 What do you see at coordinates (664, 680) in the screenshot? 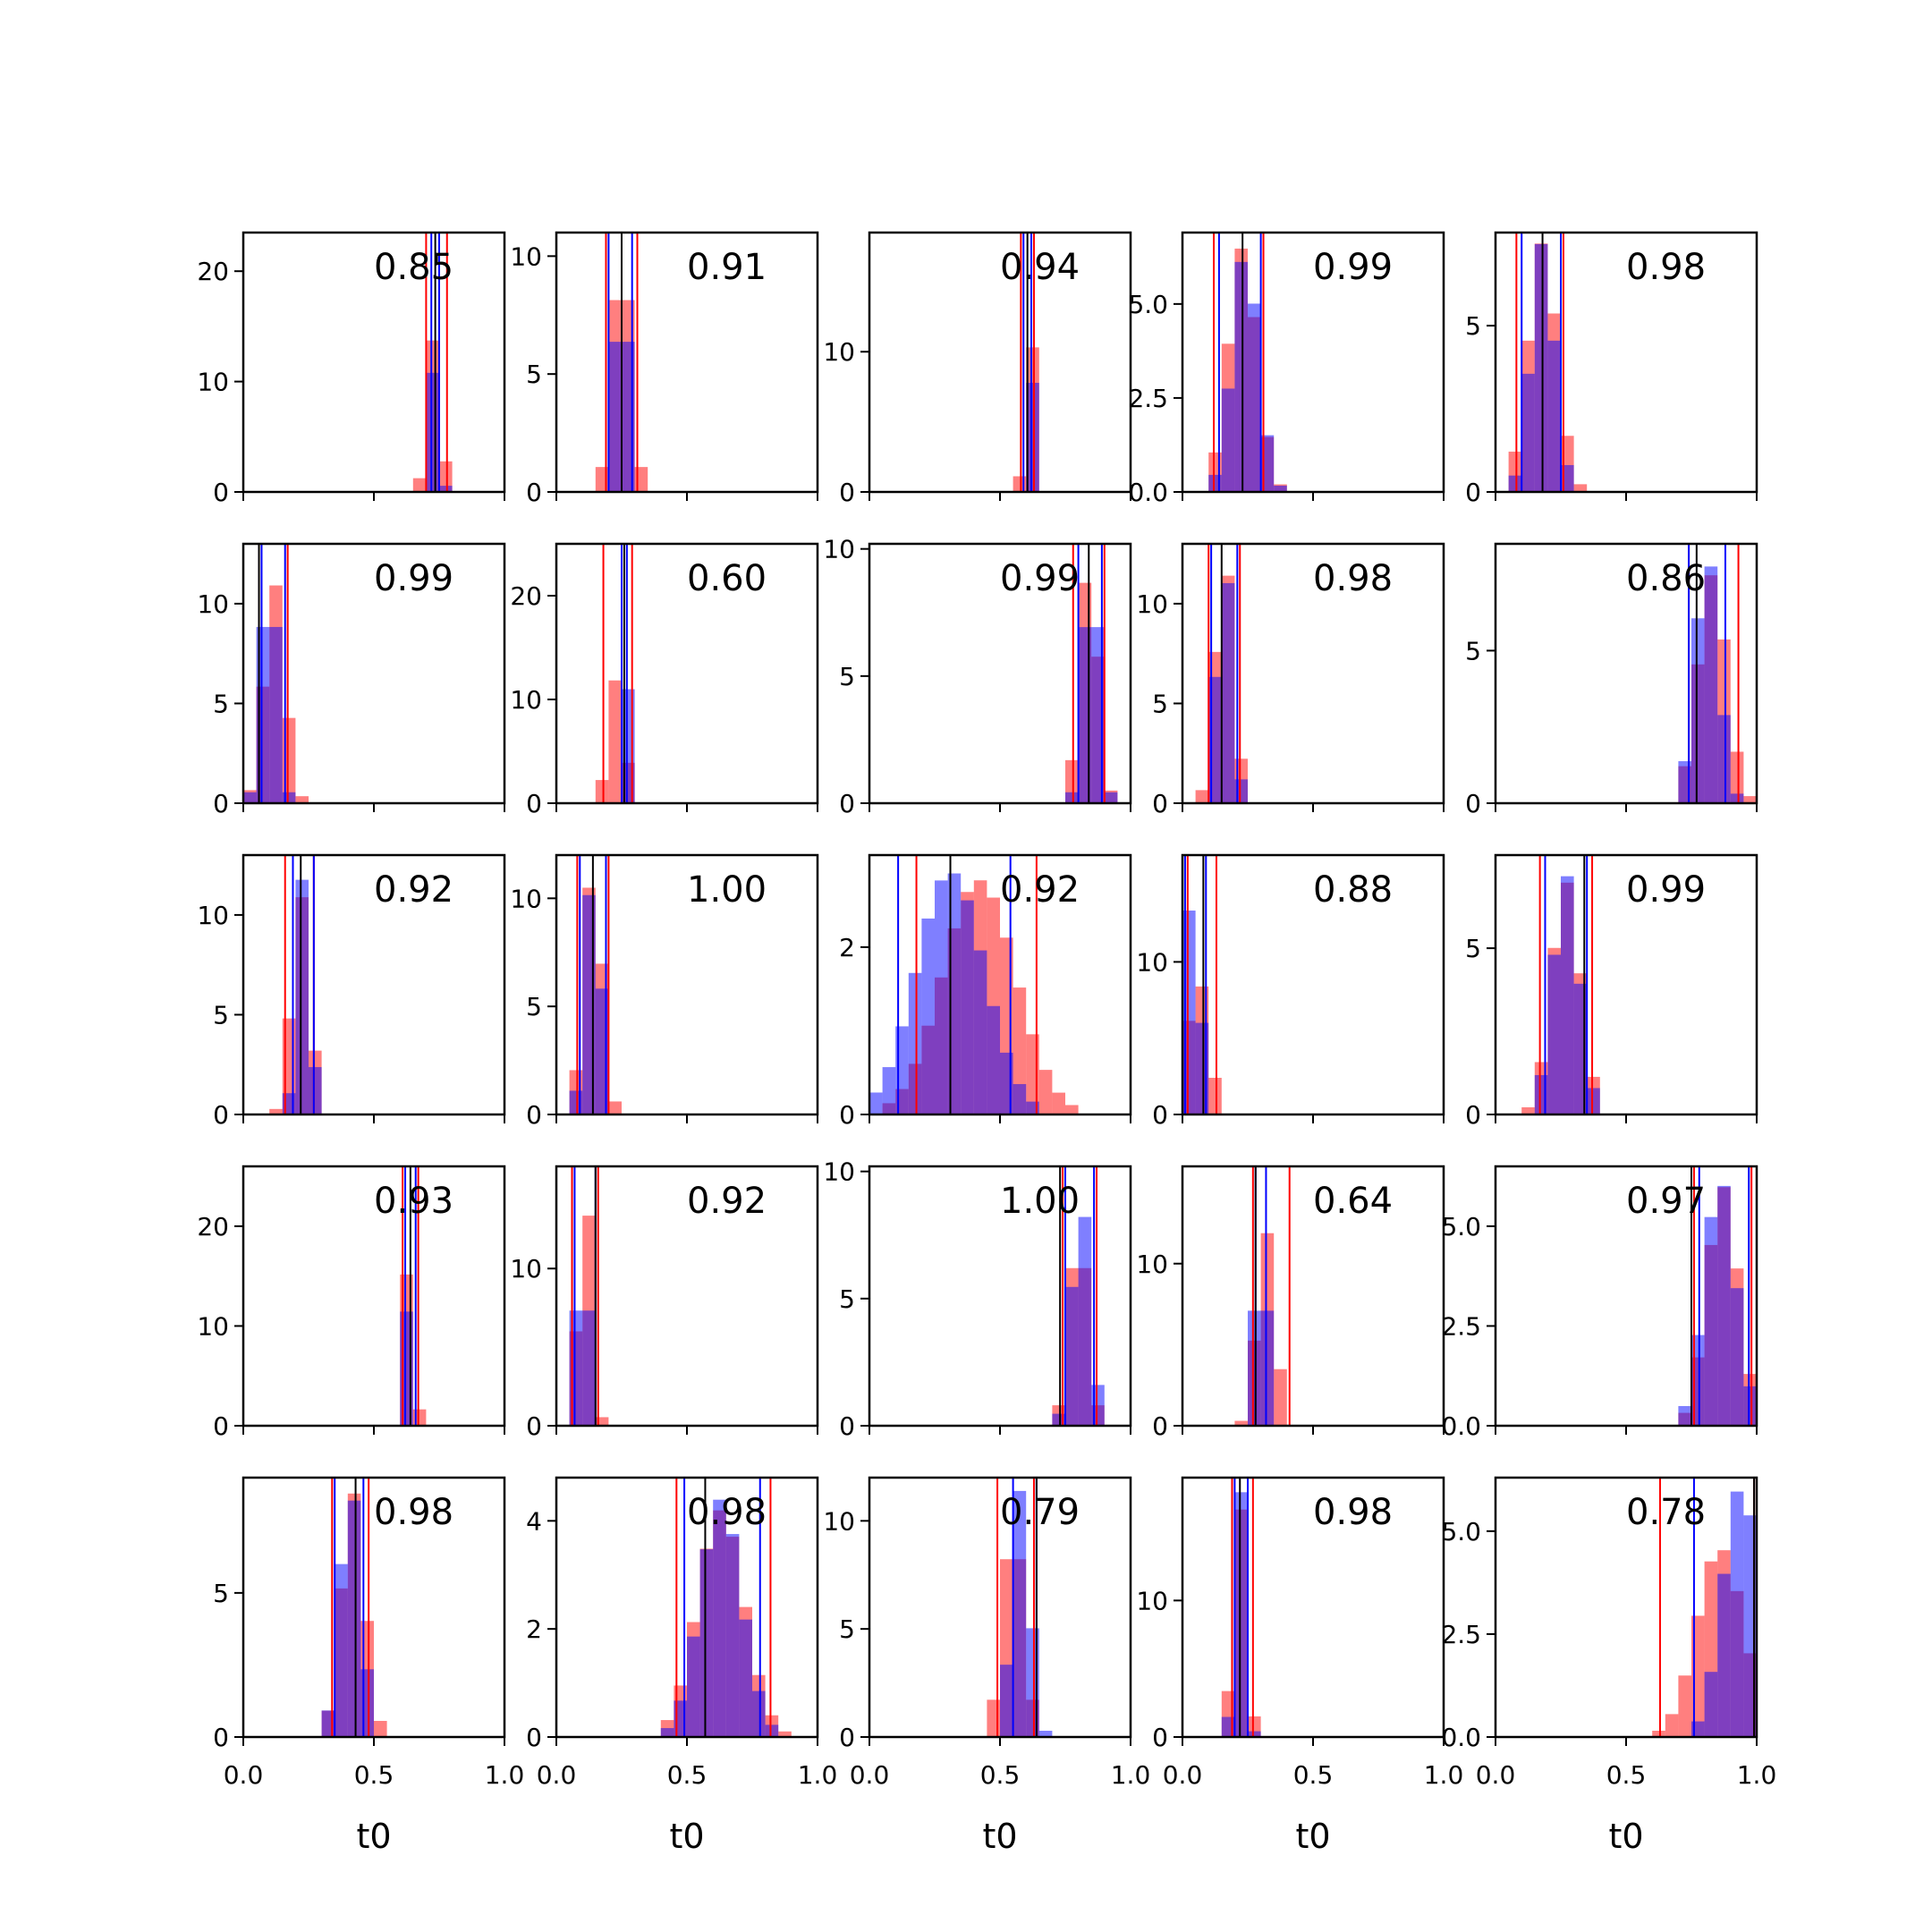
I see `panel-2-2: 0 10 20 0.60` at bounding box center [664, 680].